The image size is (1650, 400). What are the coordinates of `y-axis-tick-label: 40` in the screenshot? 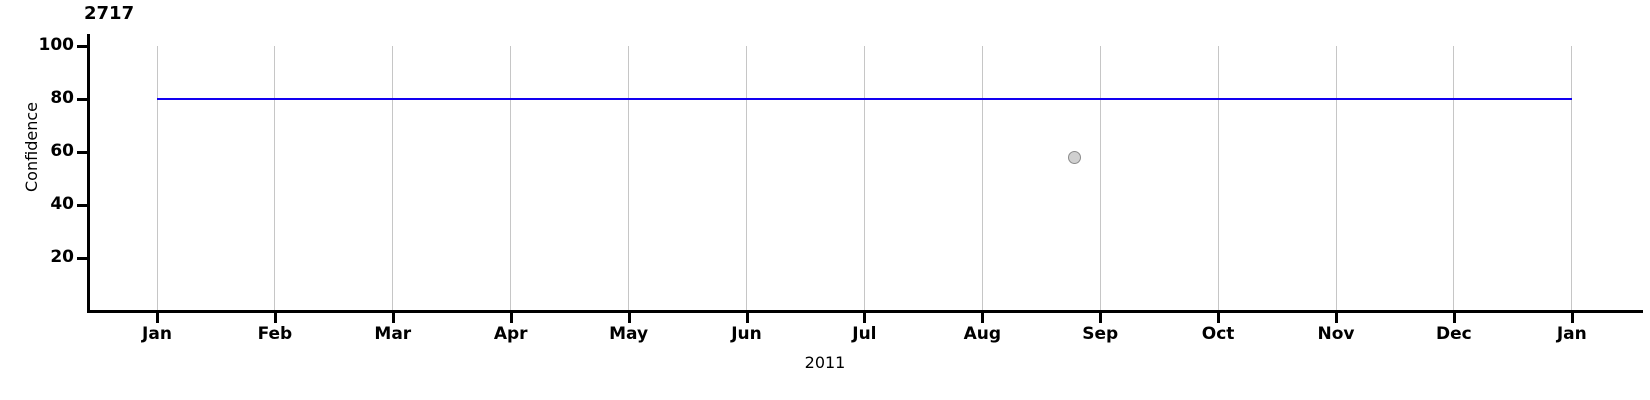 It's located at (62, 204).